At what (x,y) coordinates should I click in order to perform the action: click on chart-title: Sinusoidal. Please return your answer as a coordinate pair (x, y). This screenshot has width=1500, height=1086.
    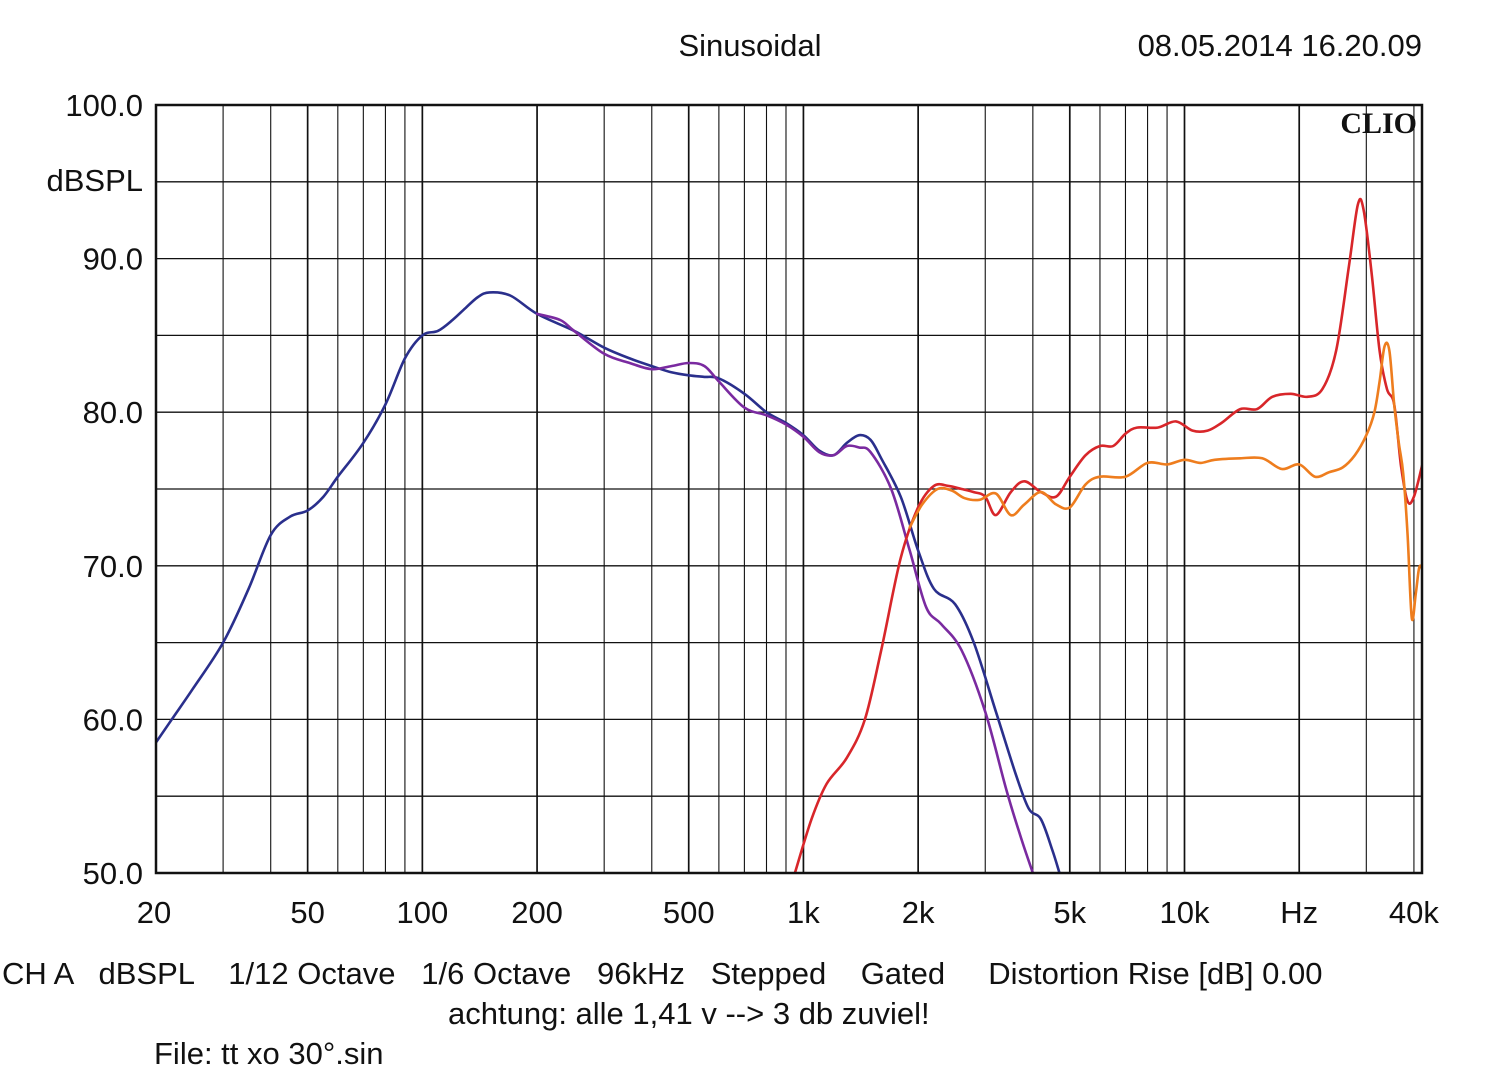
    Looking at the image, I should click on (749, 45).